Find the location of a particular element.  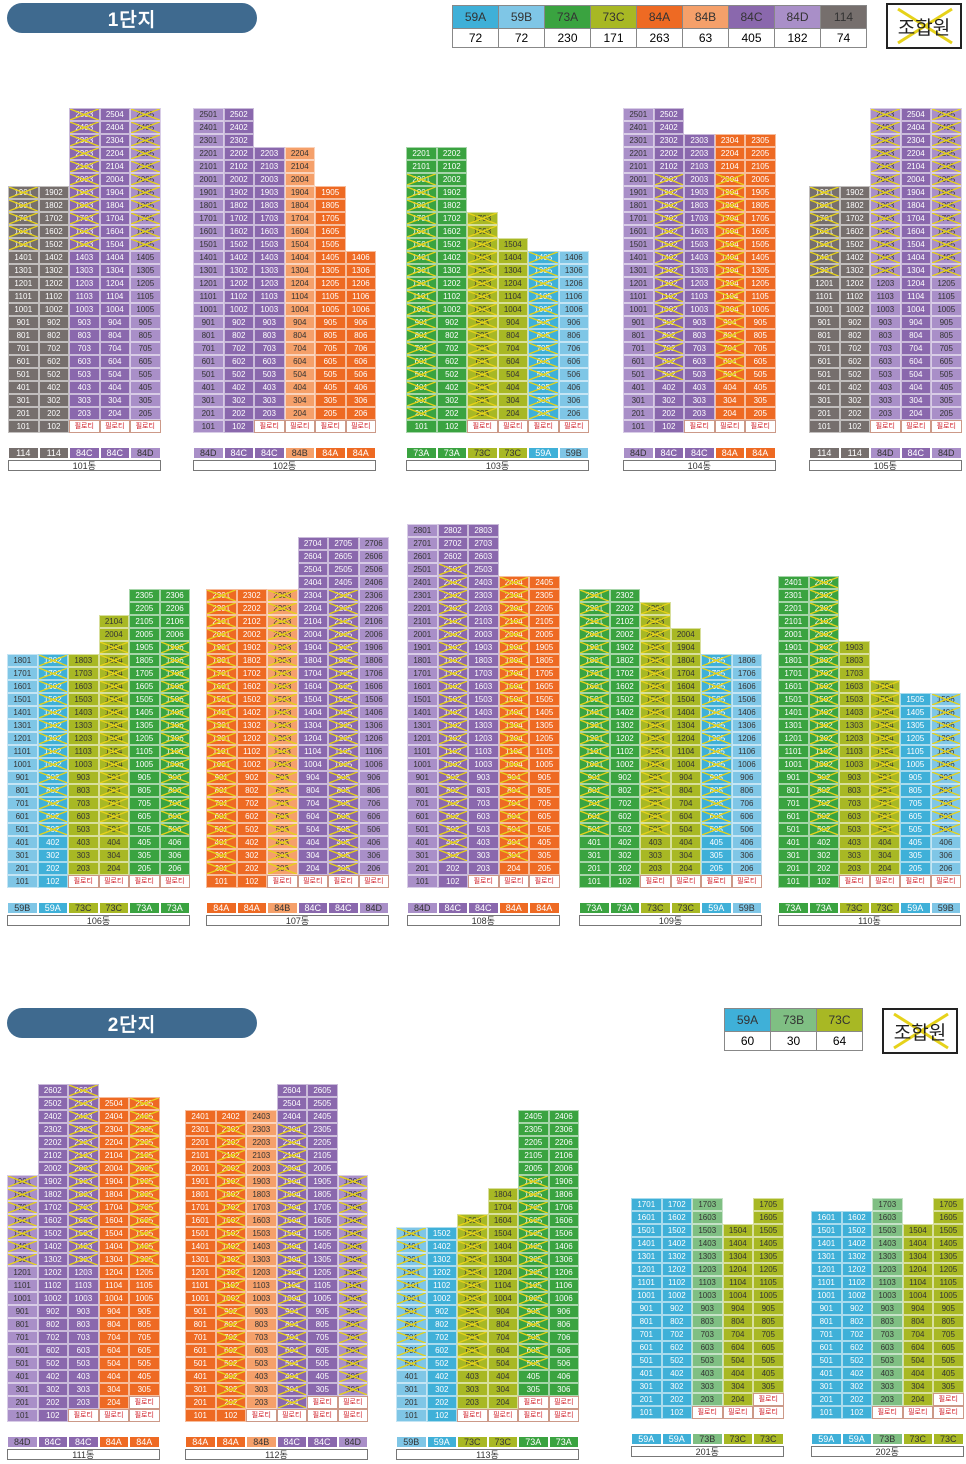

unit-cell: 1703 is located at coordinates (83, 1207).